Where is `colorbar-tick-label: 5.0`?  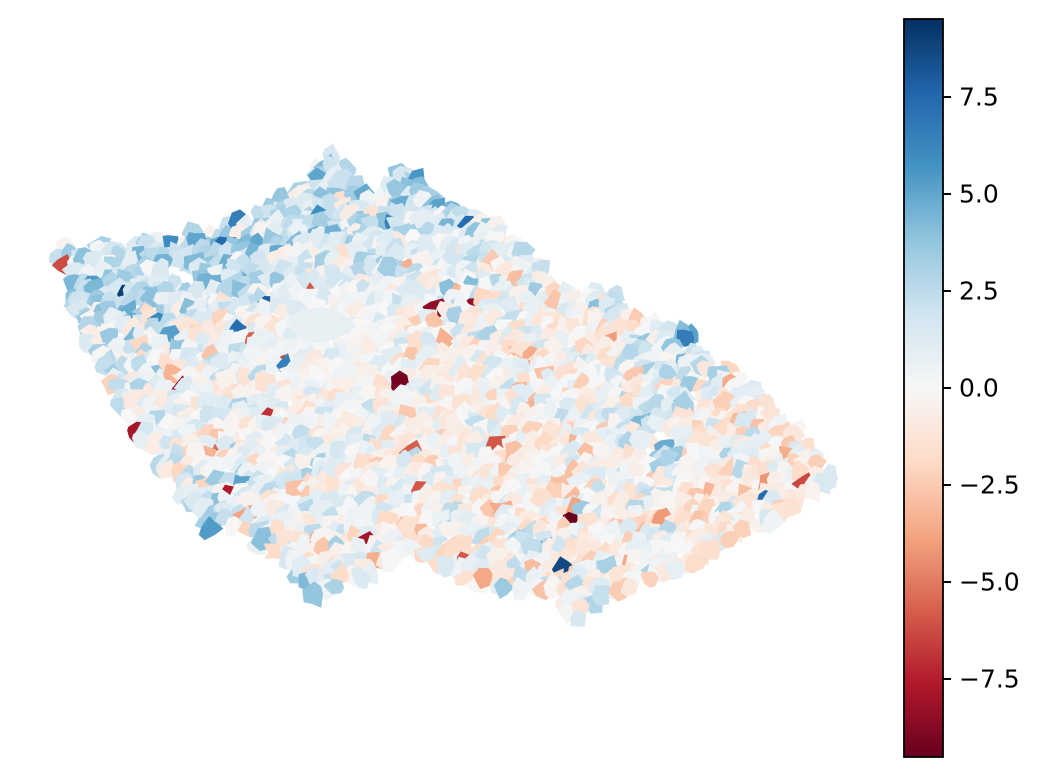 colorbar-tick-label: 5.0 is located at coordinates (979, 194).